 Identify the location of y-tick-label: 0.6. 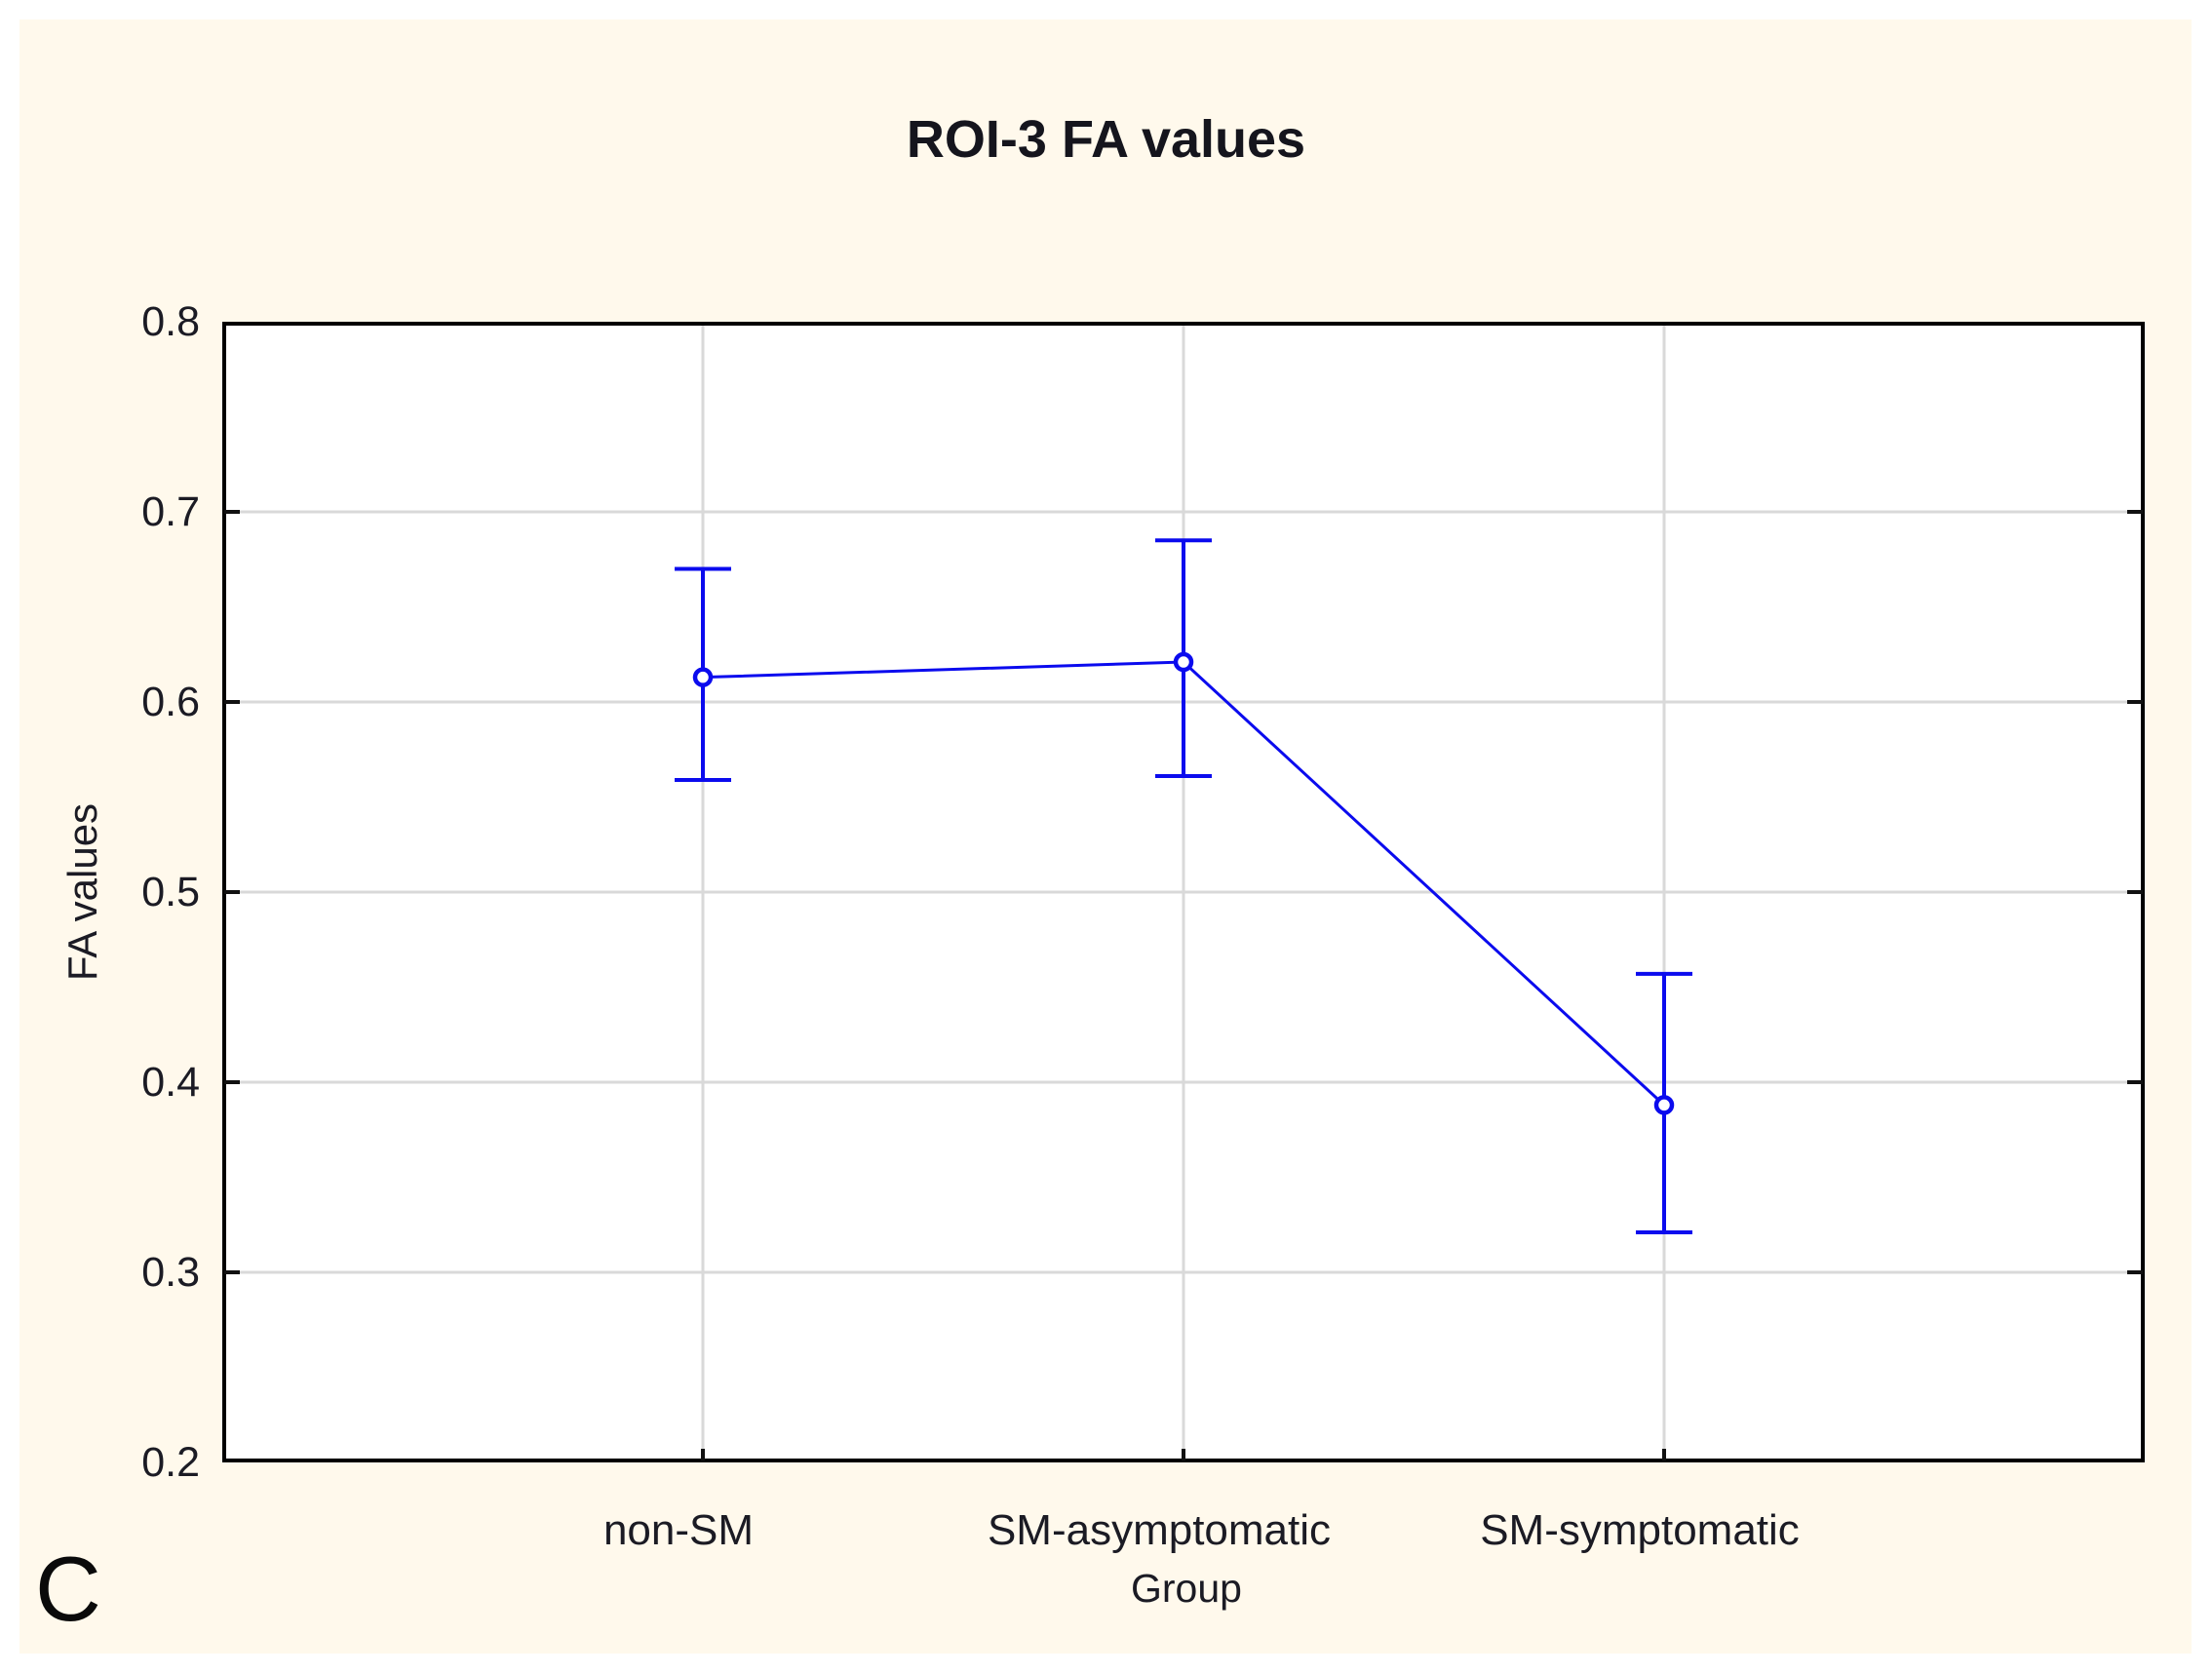
(170, 702).